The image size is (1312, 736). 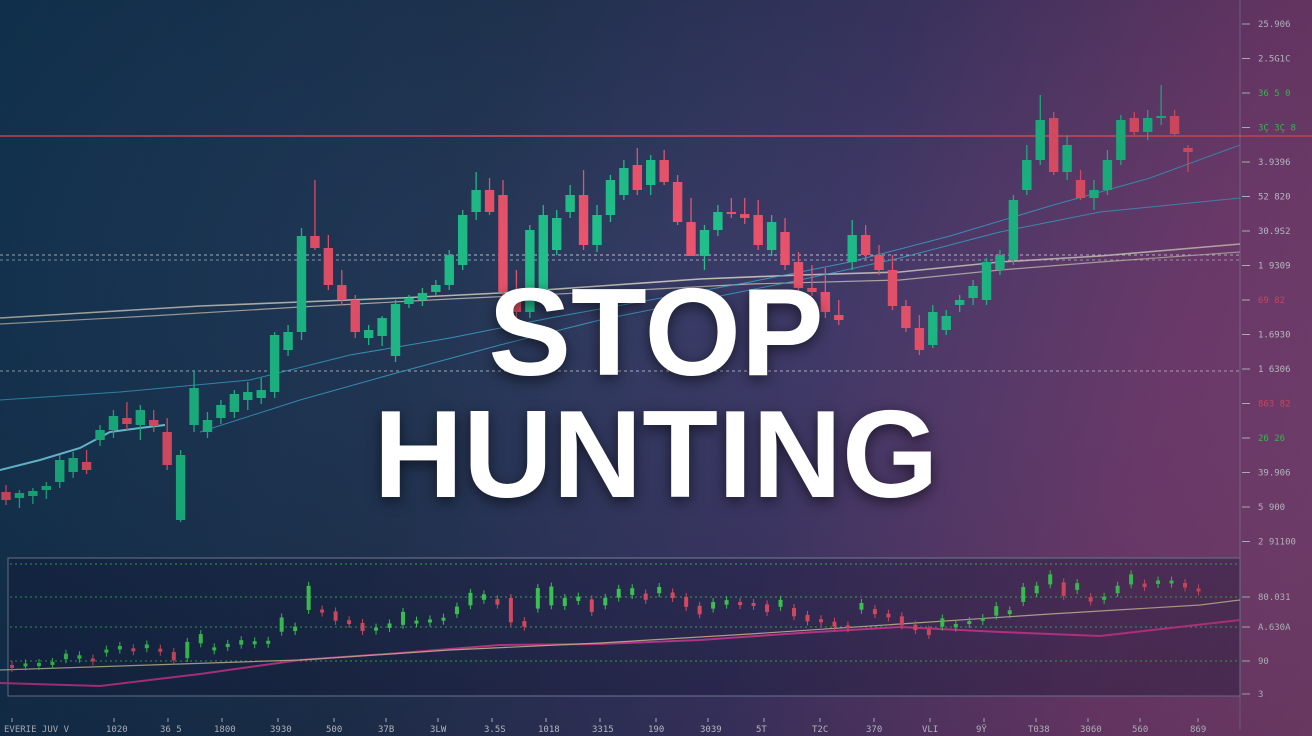 I want to click on price-axis-label: 3Ç 3Ç 8, so click(x=1277, y=129).